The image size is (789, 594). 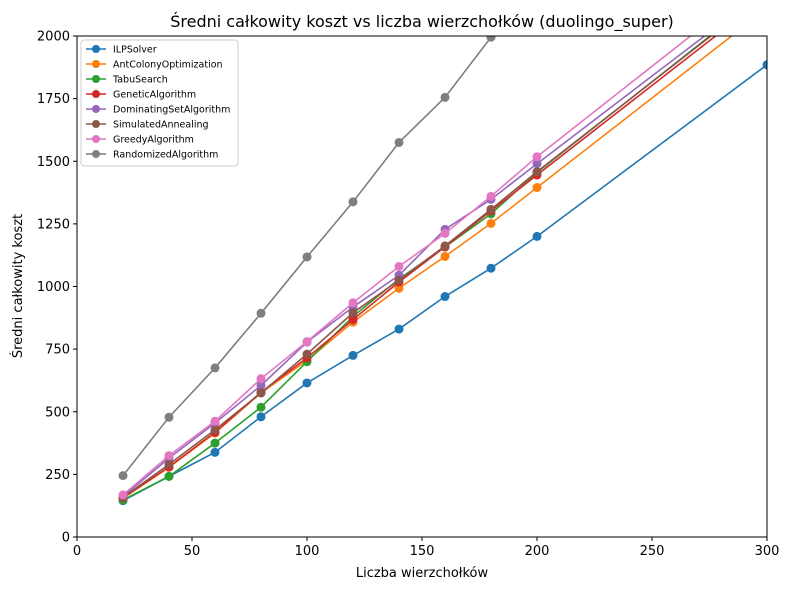 What do you see at coordinates (154, 95) in the screenshot?
I see `legend-label: GeneticAlgorithm` at bounding box center [154, 95].